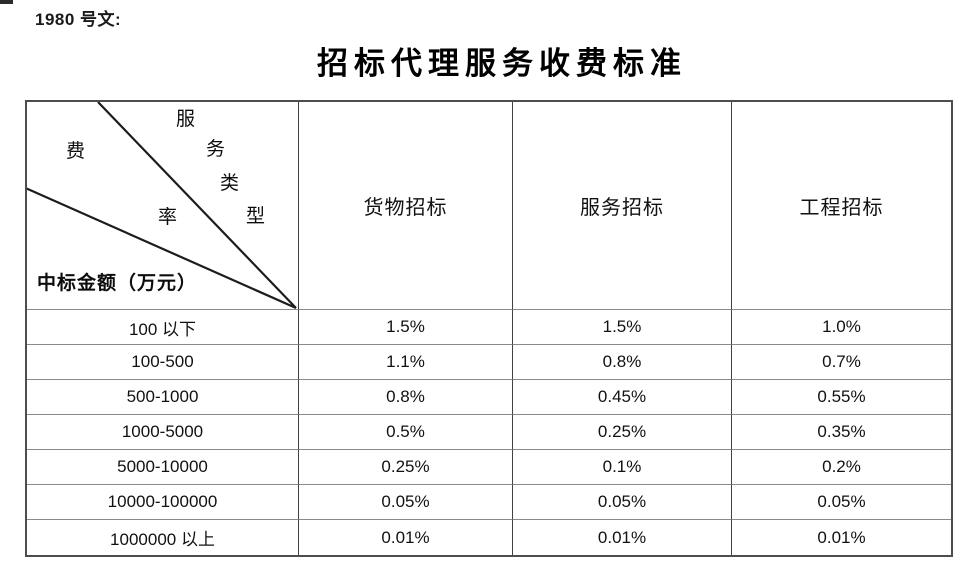  Describe the element at coordinates (163, 397) in the screenshot. I see `row-range-label: 500-1000` at that location.